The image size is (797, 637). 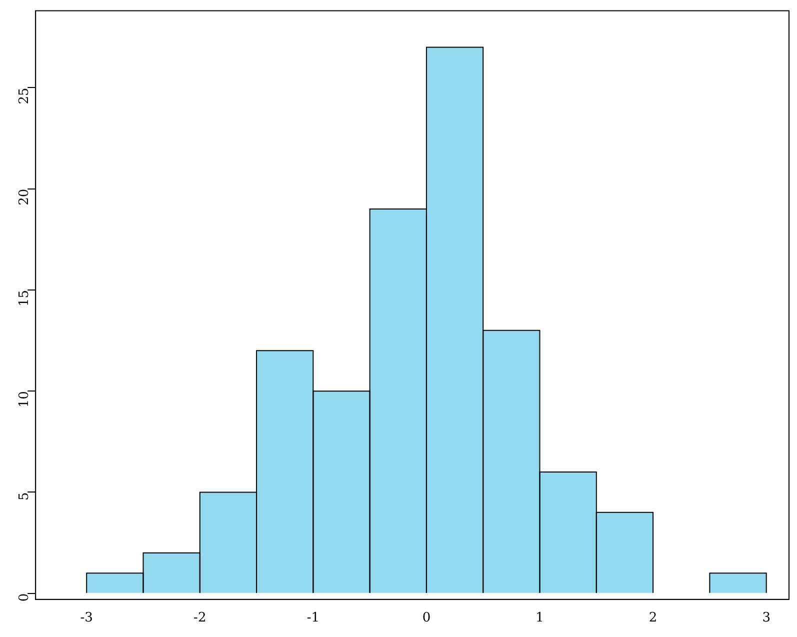 I want to click on y-tick-label: 10, so click(x=24, y=399).